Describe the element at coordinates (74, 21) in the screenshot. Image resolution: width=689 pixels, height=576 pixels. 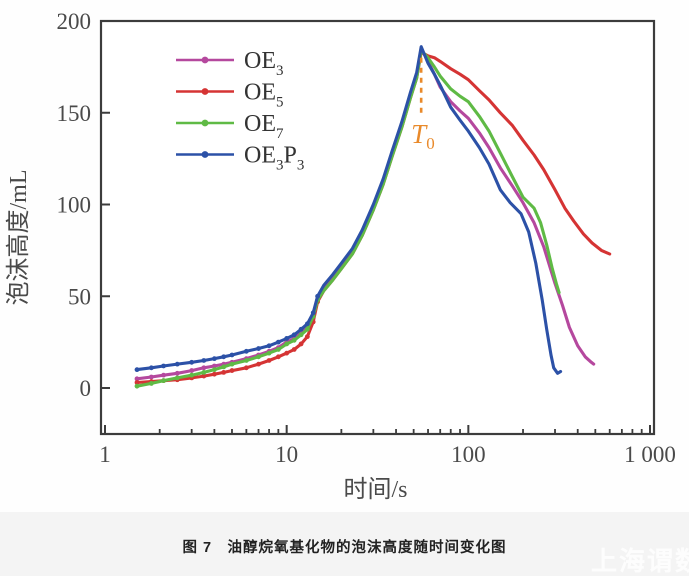
I see `y-tick-label: 200` at that location.